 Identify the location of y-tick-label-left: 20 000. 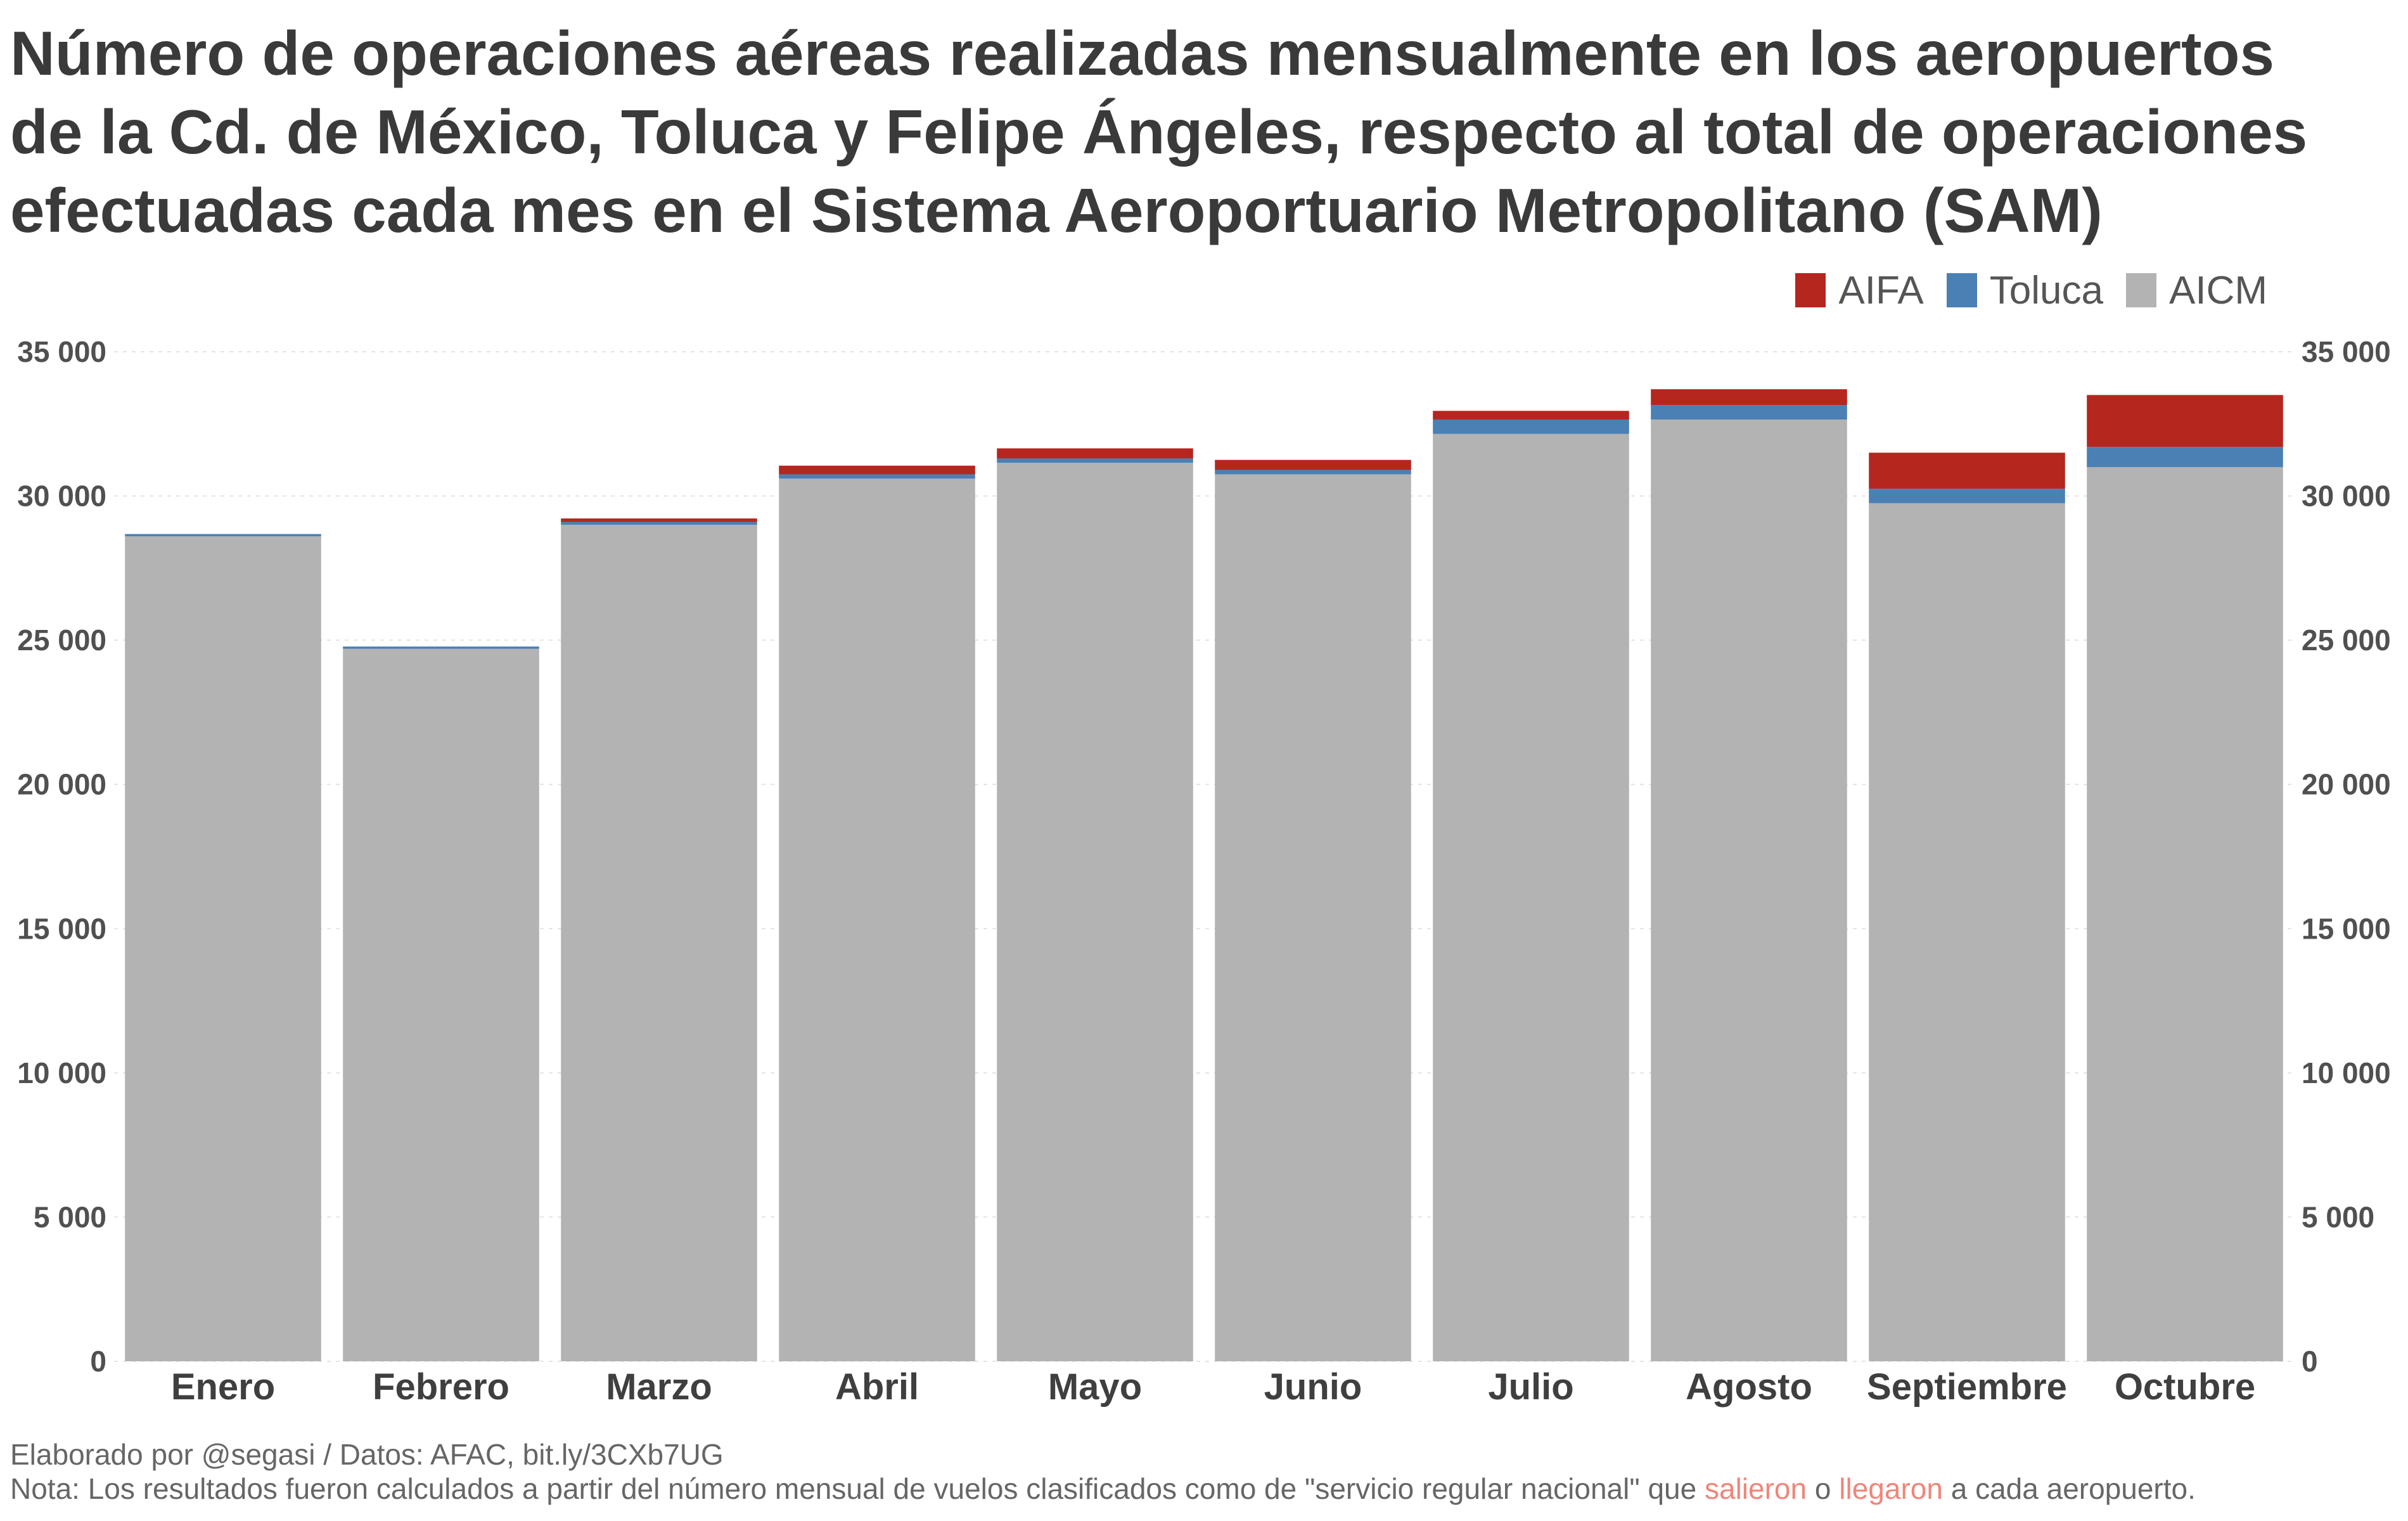
(61, 785).